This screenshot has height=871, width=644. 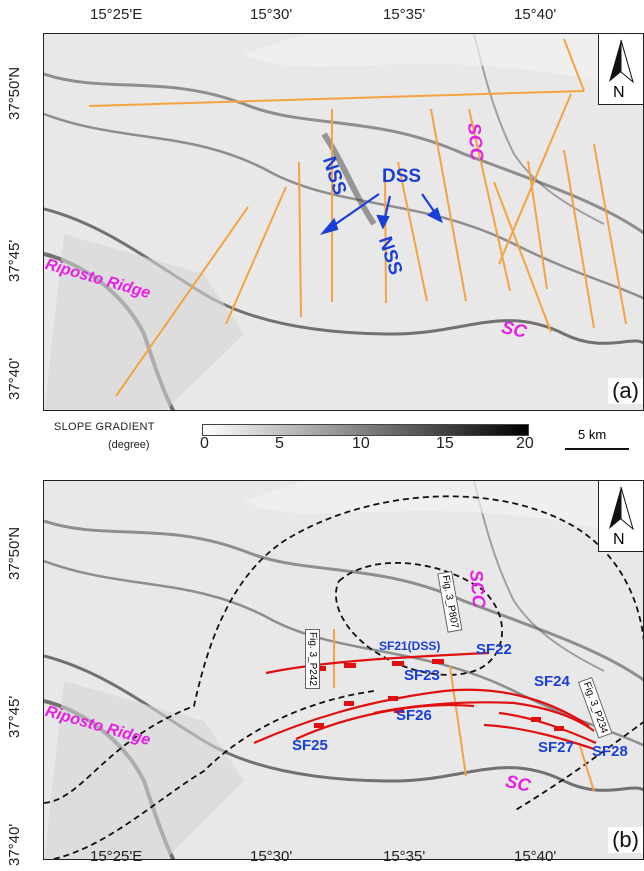 What do you see at coordinates (610, 751) in the screenshot?
I see `label-sf28: SF28` at bounding box center [610, 751].